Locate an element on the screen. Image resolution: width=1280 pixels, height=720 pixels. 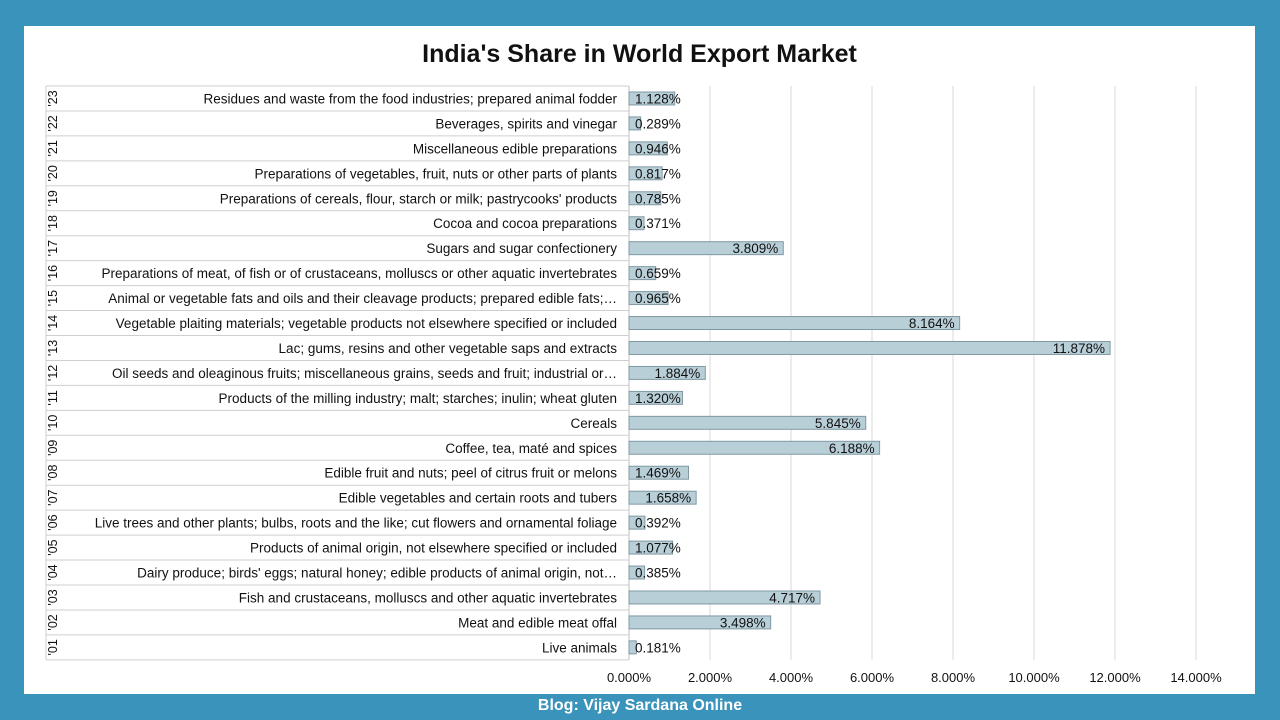
category-label: Meat and edible meat offal is located at coordinates (537, 622).